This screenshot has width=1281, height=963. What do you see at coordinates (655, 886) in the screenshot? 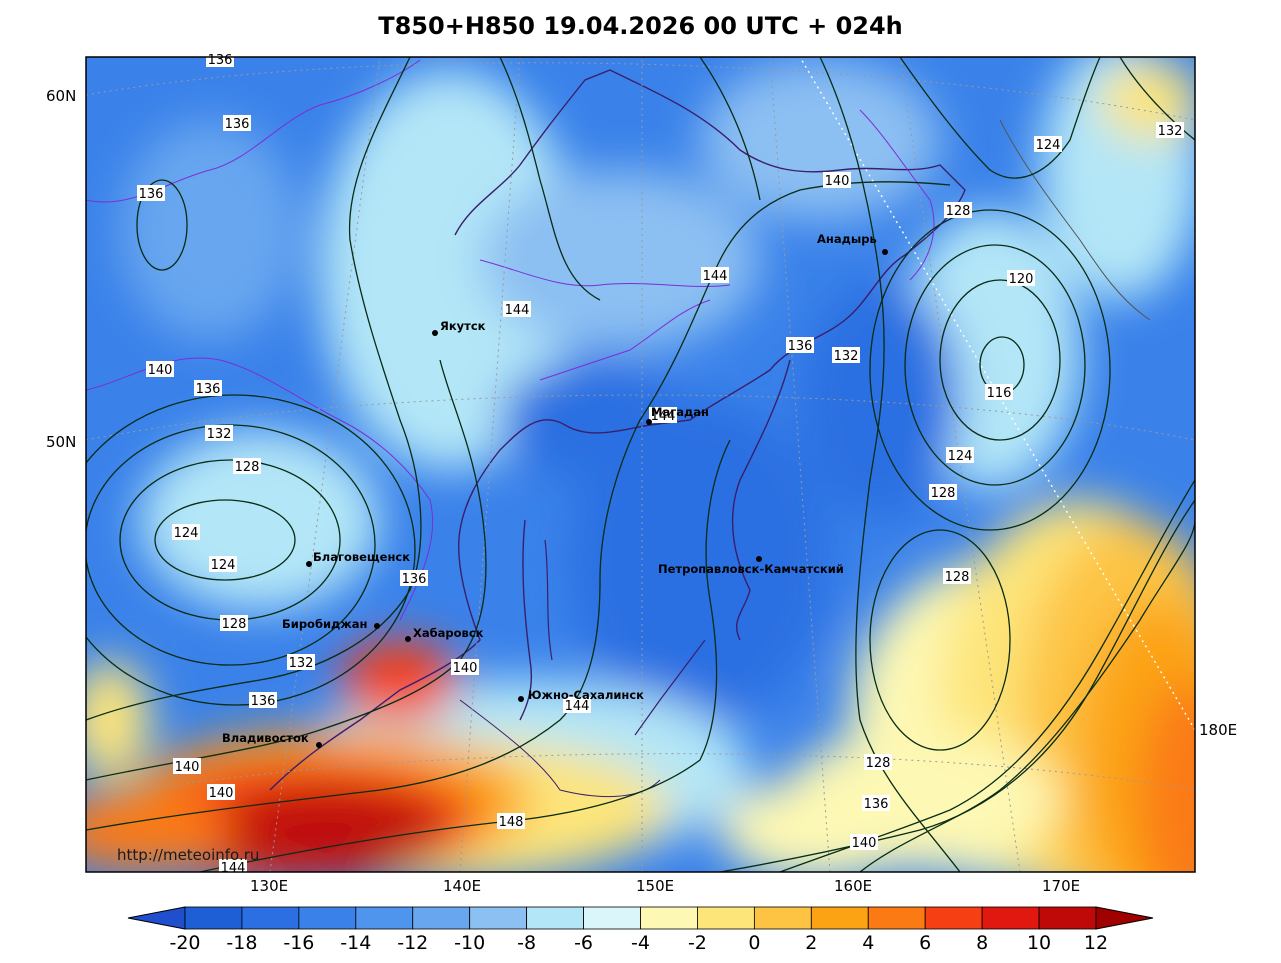
I see `lon-label-150e: 150E` at bounding box center [655, 886].